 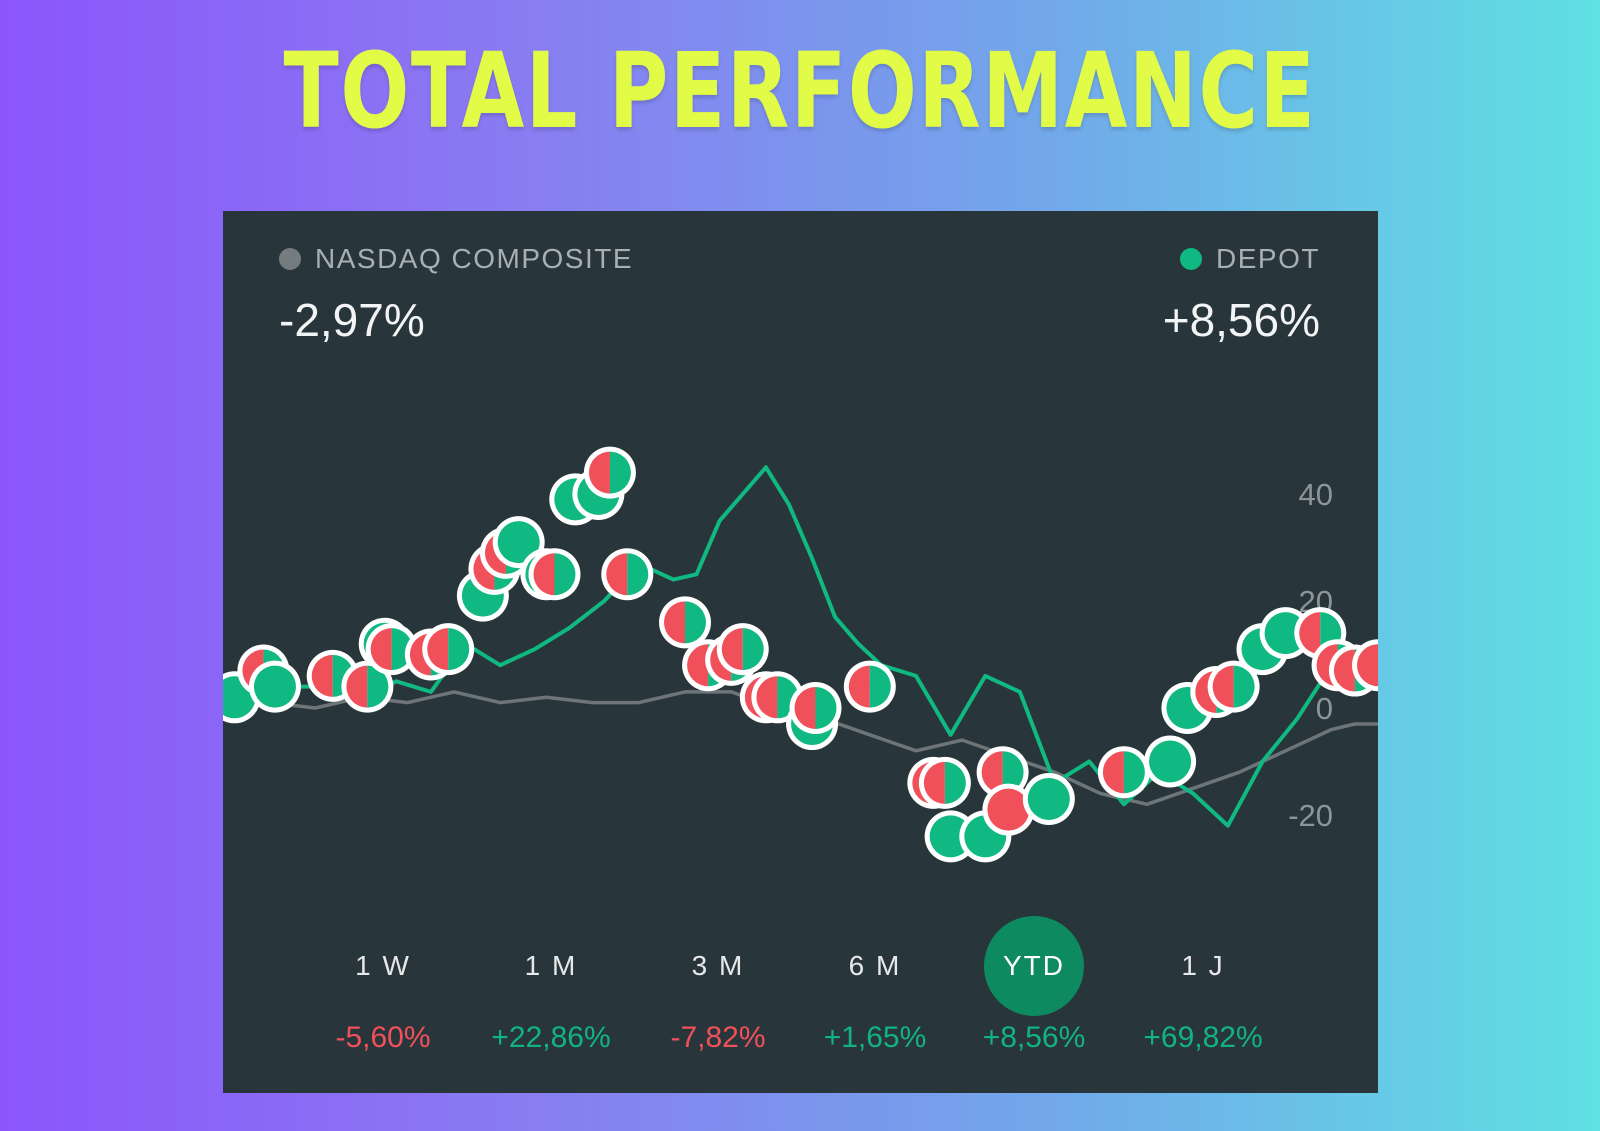 What do you see at coordinates (875, 1037) in the screenshot?
I see `tab-return-6m: +1,65%` at bounding box center [875, 1037].